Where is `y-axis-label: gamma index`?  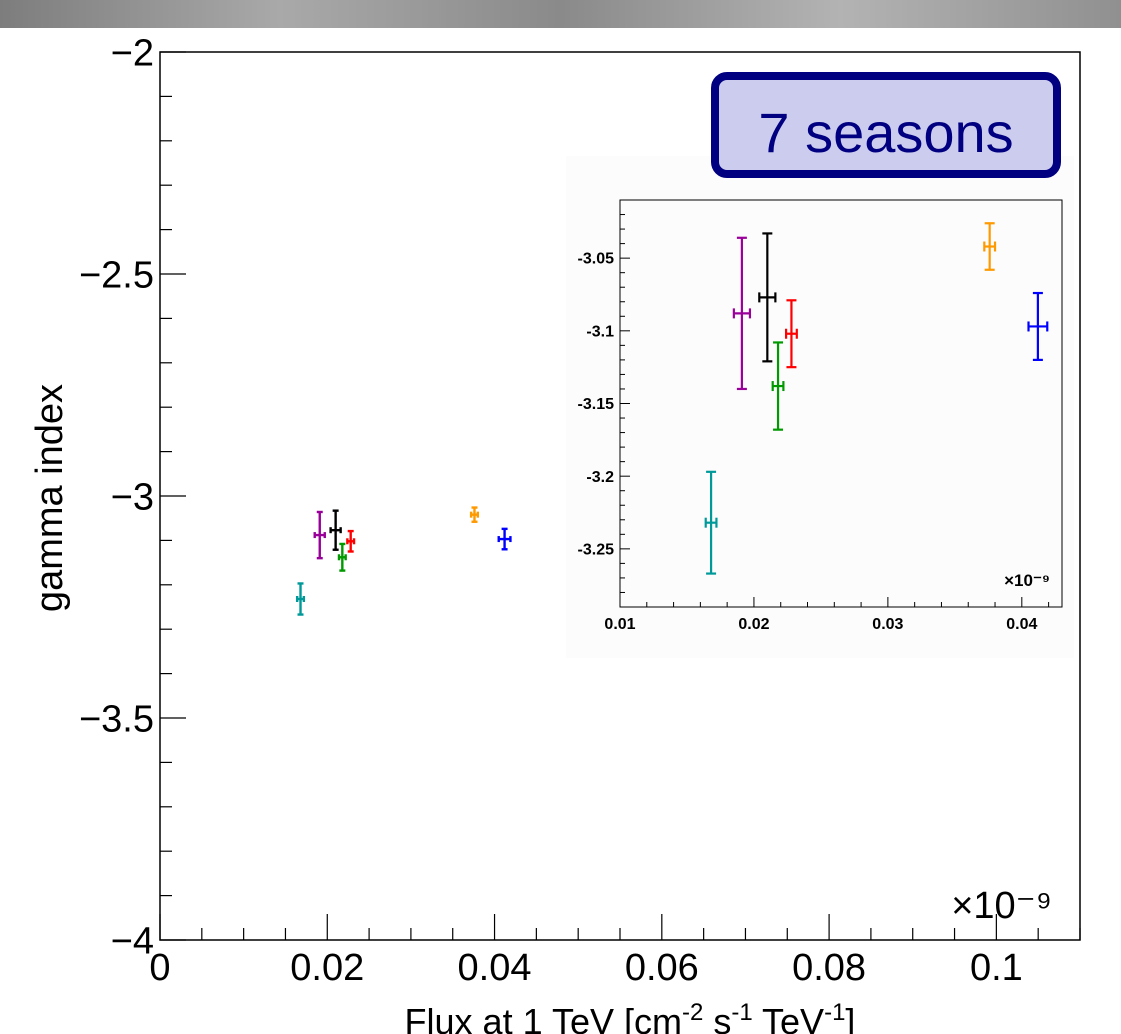
y-axis-label: gamma index is located at coordinates (50, 498).